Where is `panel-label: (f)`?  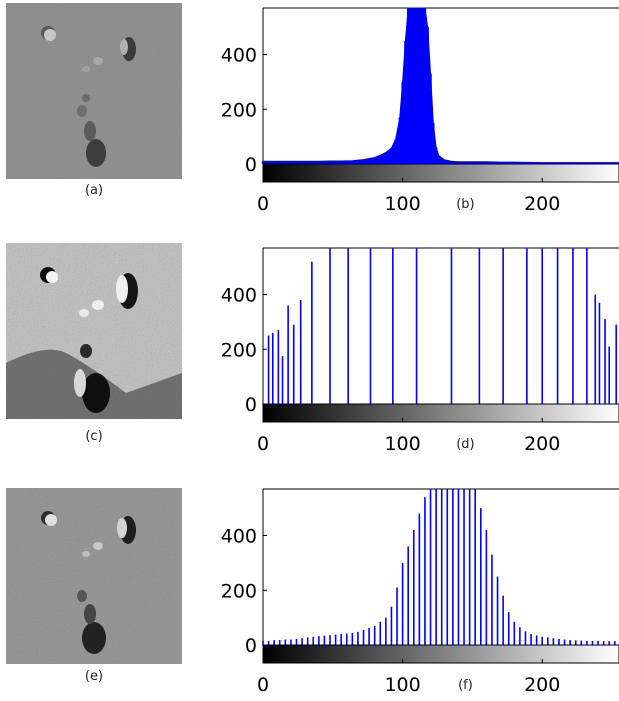
panel-label: (f) is located at coordinates (465, 685).